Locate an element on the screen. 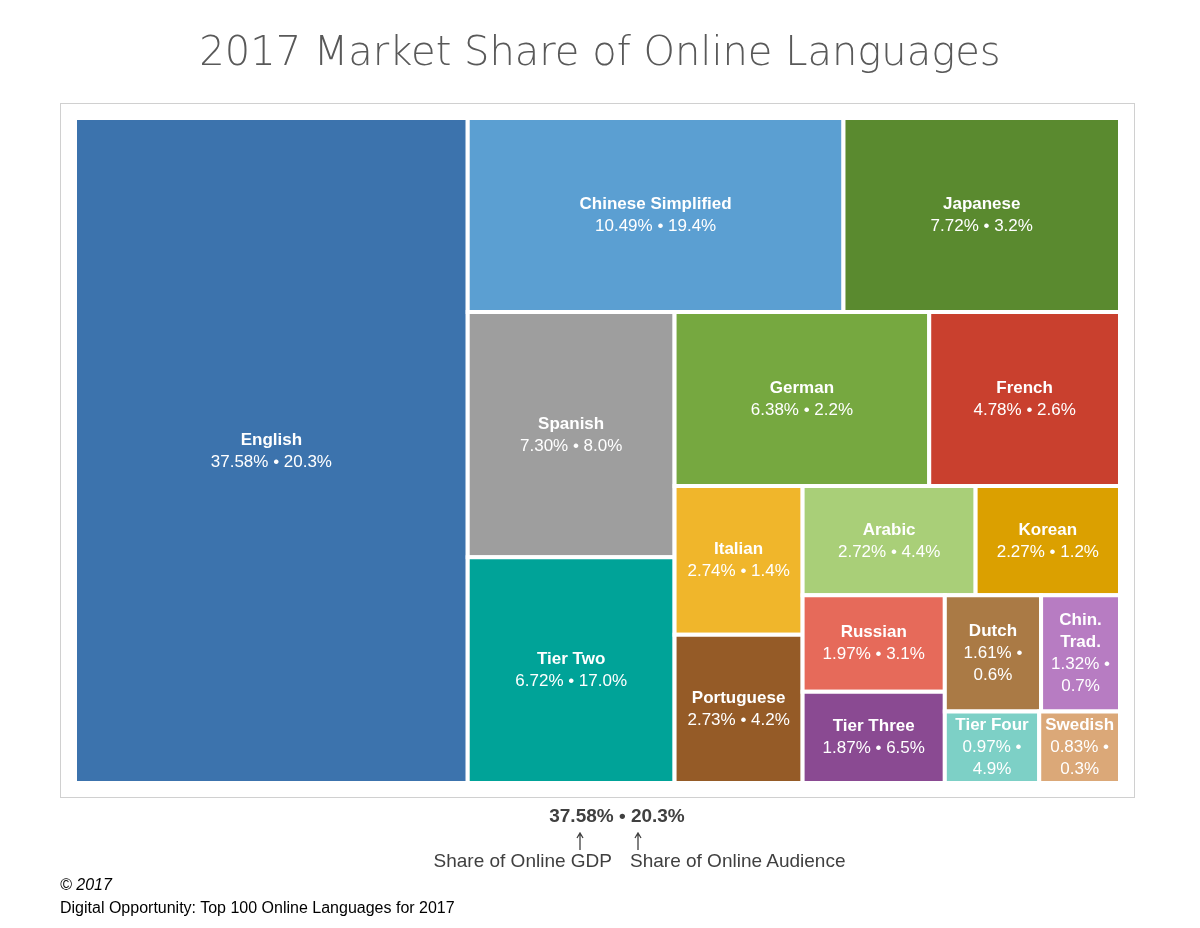 This screenshot has height=928, width=1200. data-label: 19.4% is located at coordinates (692, 225).